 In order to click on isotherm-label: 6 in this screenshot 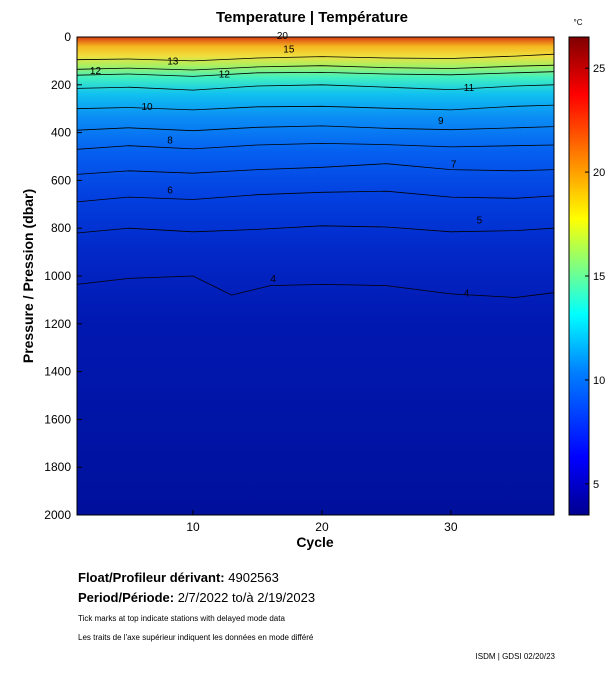, I will do `click(170, 191)`.